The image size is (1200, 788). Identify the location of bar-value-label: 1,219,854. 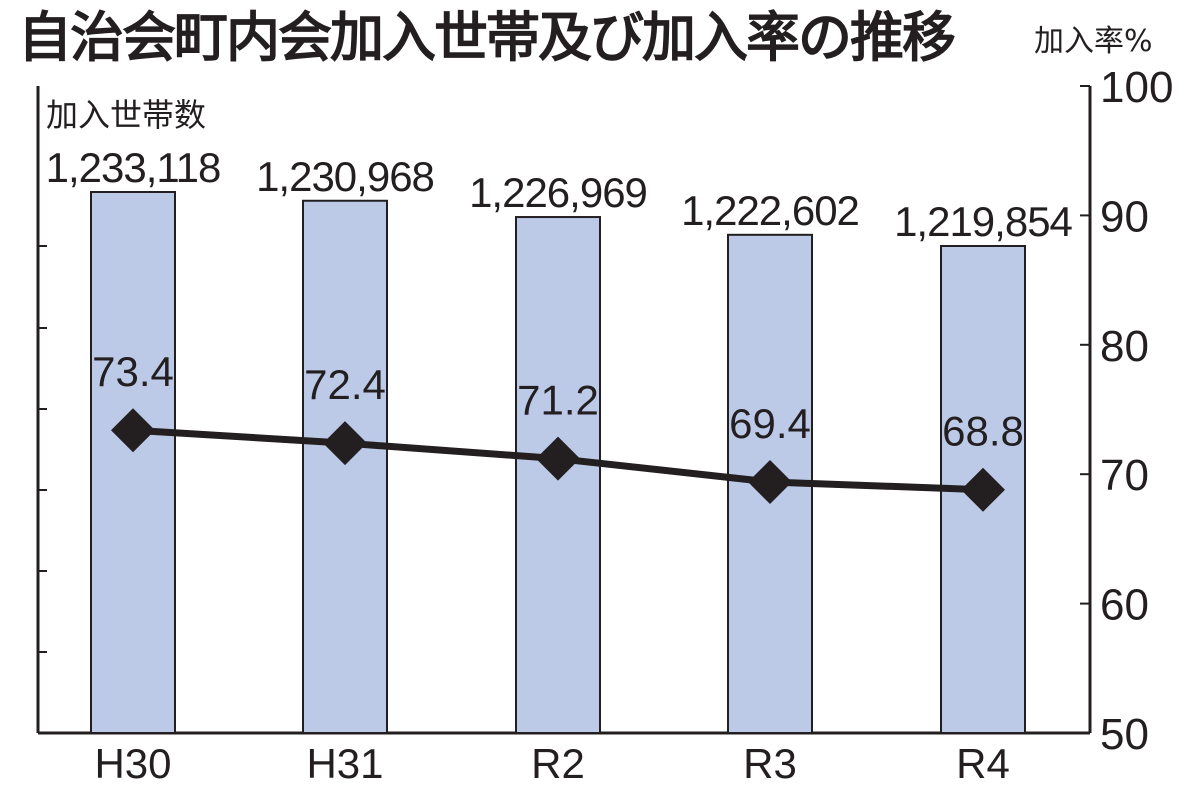
(983, 221).